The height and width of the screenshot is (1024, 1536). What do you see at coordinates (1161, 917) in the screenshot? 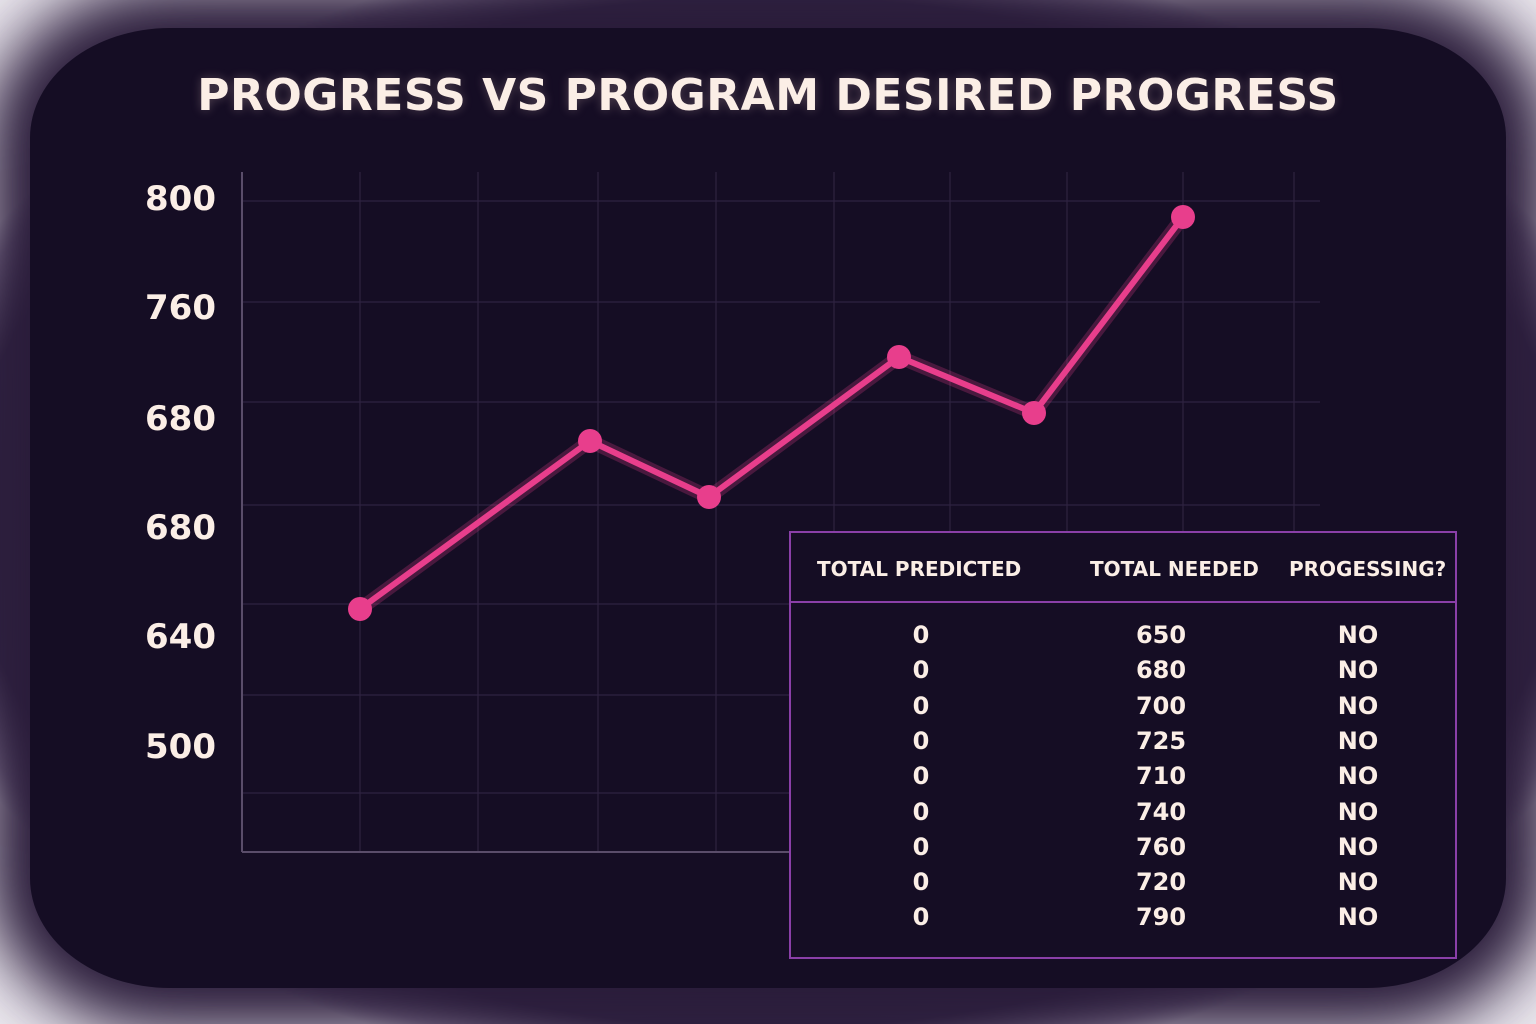
I see `cell-total-needed: 790` at bounding box center [1161, 917].